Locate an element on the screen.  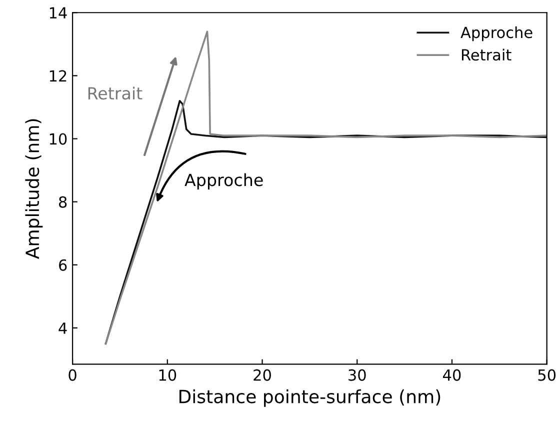
legend-label: Approche is located at coordinates (496, 34).